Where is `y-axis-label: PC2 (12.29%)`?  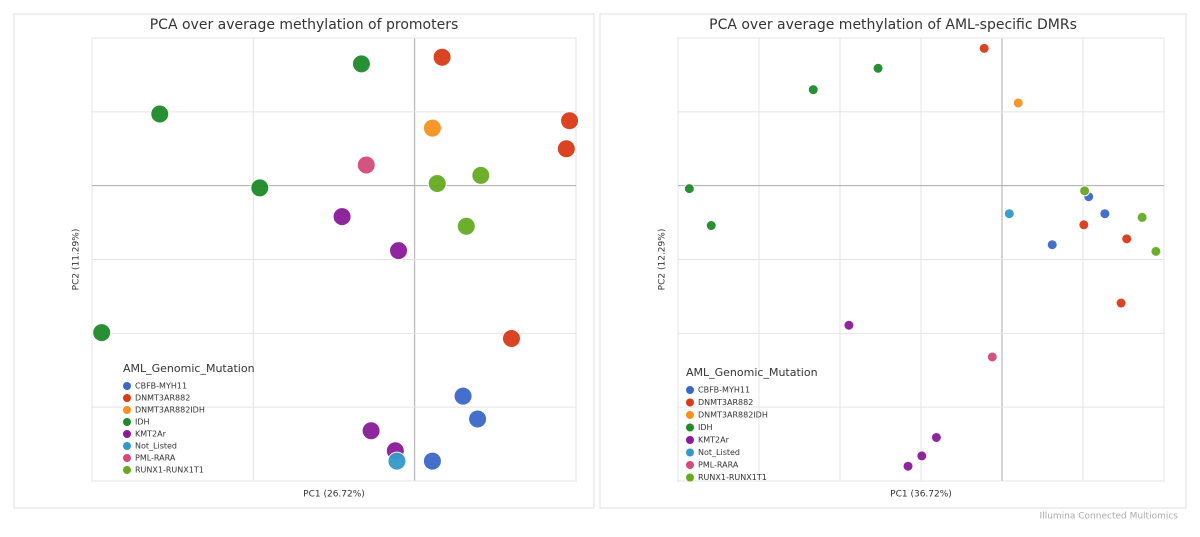 y-axis-label: PC2 (12.29%) is located at coordinates (663, 260).